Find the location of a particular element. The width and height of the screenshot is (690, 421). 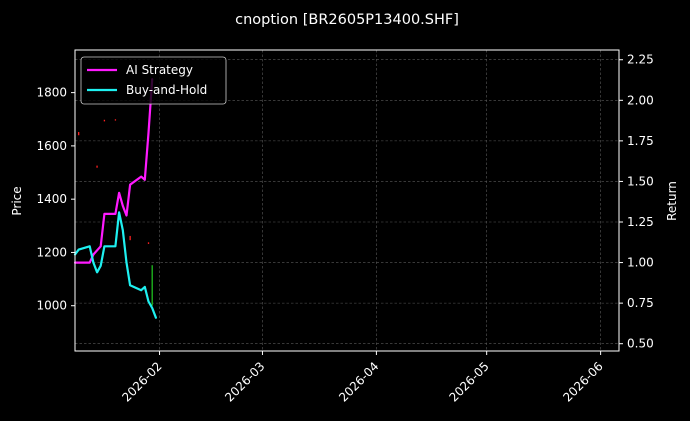

x-tick-label: 2026-04 is located at coordinates (358, 381).